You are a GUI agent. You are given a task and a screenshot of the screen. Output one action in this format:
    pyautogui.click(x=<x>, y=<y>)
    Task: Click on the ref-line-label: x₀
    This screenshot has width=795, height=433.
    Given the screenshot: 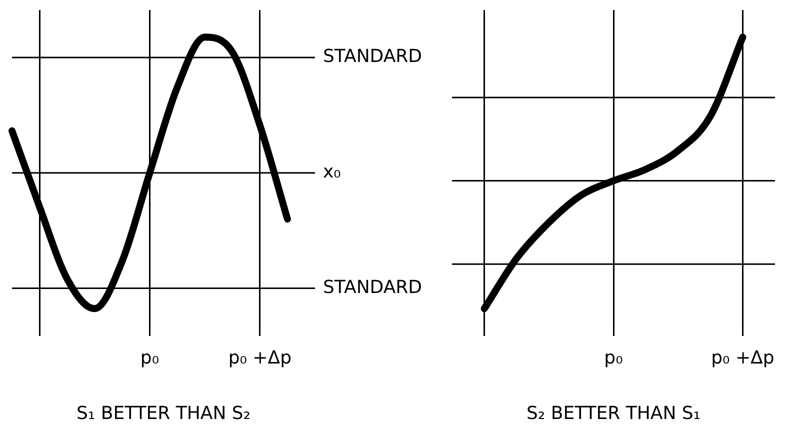 What is the action you would take?
    pyautogui.click(x=332, y=172)
    